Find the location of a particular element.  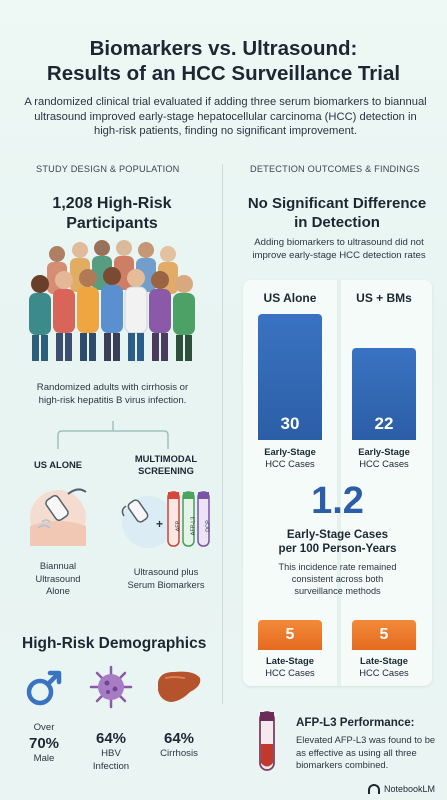

method-us-alone-title: US ALONE is located at coordinates (58, 464).